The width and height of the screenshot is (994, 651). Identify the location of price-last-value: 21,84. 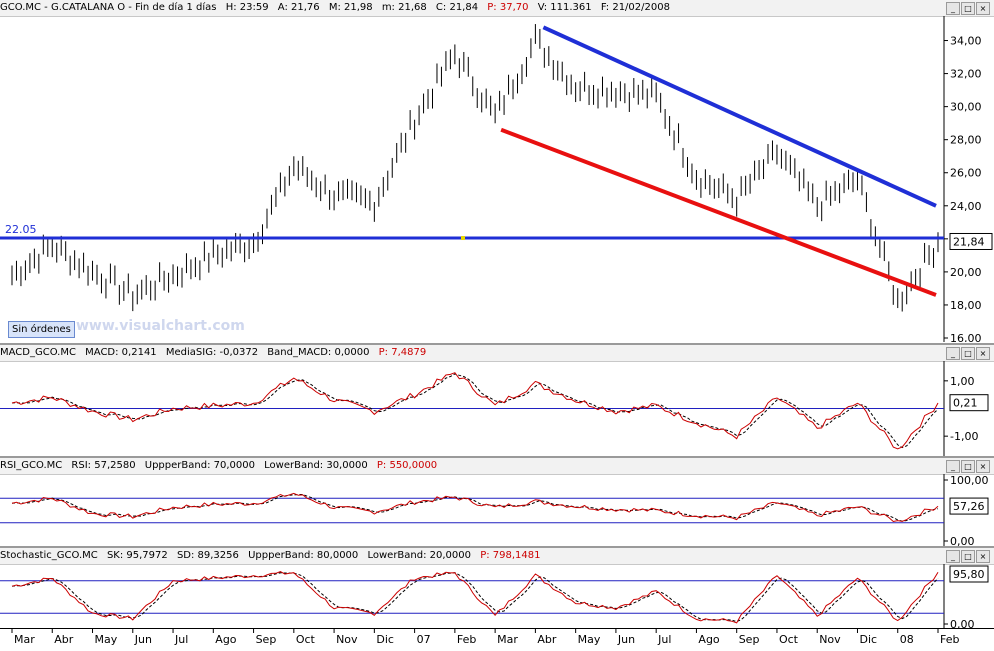
(969, 241).